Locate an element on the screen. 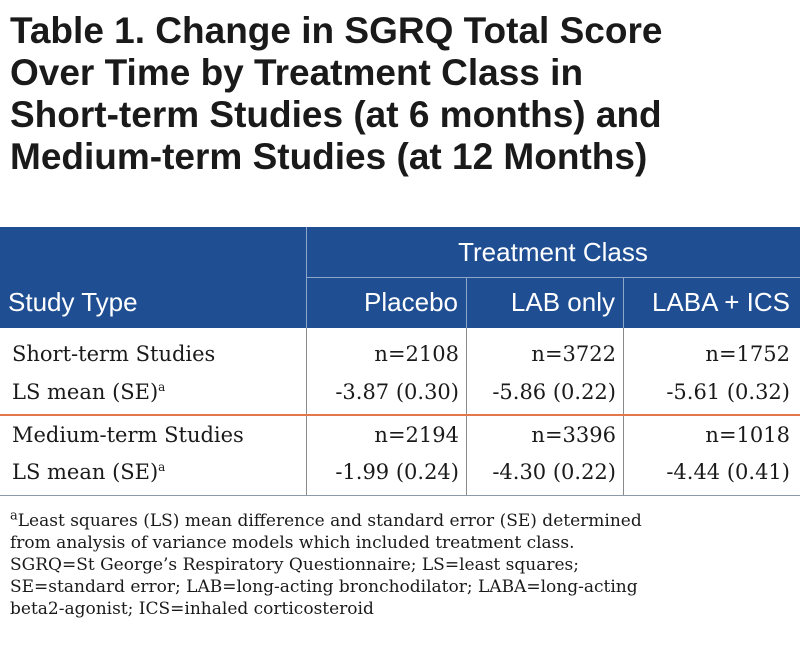 This screenshot has width=800, height=651. row-label-short-term: Short-term Studies is located at coordinates (114, 354).